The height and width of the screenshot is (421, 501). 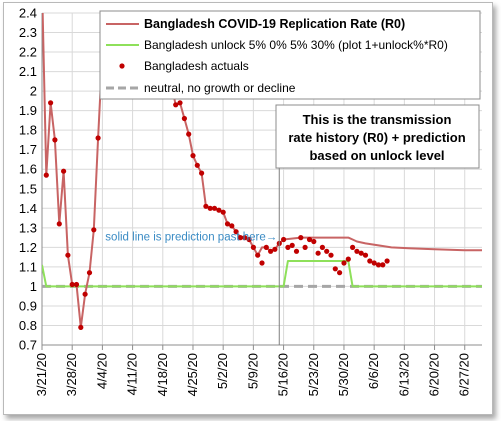 What do you see at coordinates (28, 13) in the screenshot?
I see `y-tick-label: 2.4` at bounding box center [28, 13].